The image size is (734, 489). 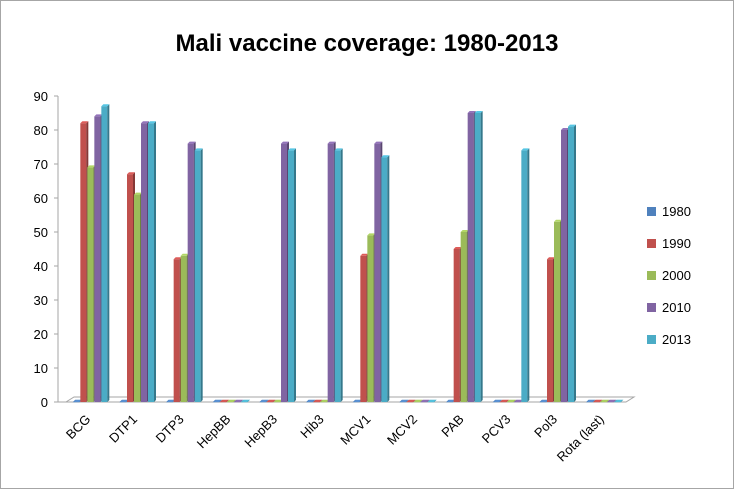 I want to click on legend-item: 2013, so click(x=669, y=339).